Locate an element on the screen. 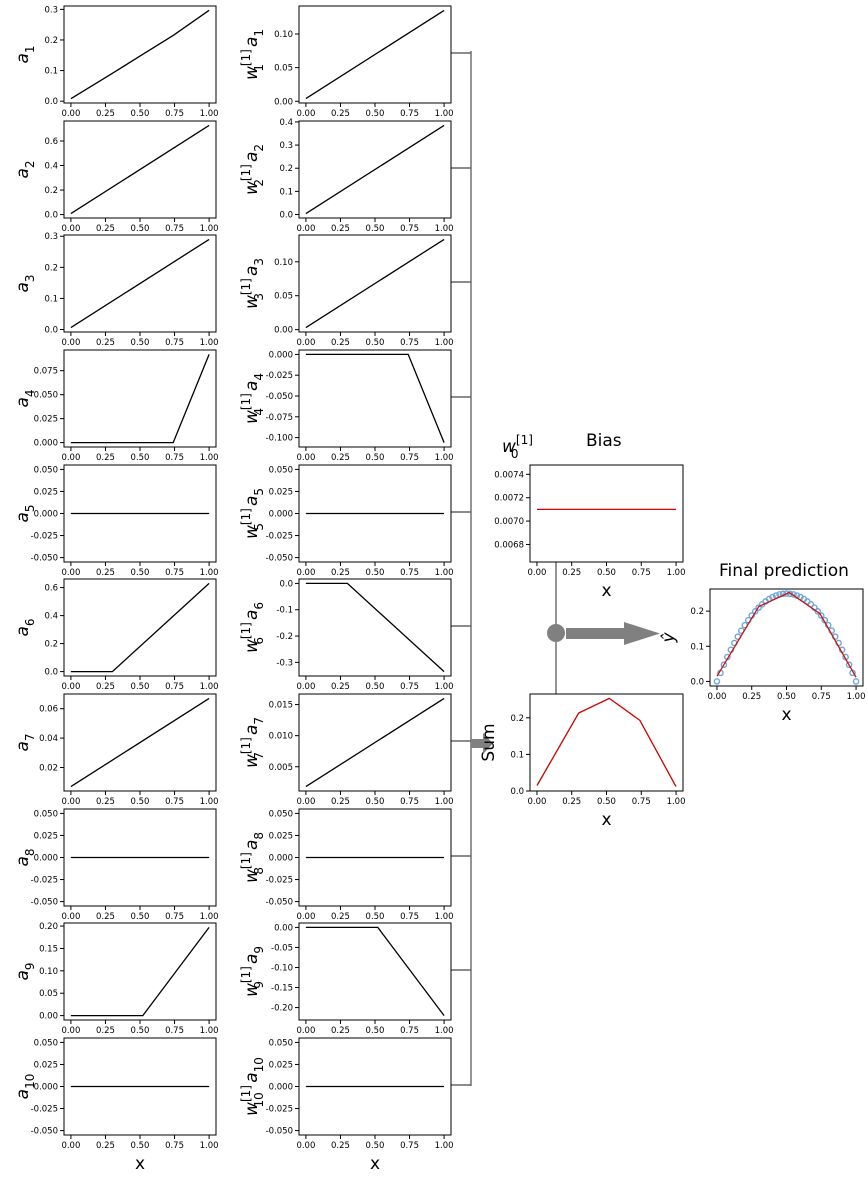 Image resolution: width=868 pixels, height=1185 pixels. pred-xtick-label: 1.00 is located at coordinates (856, 697).